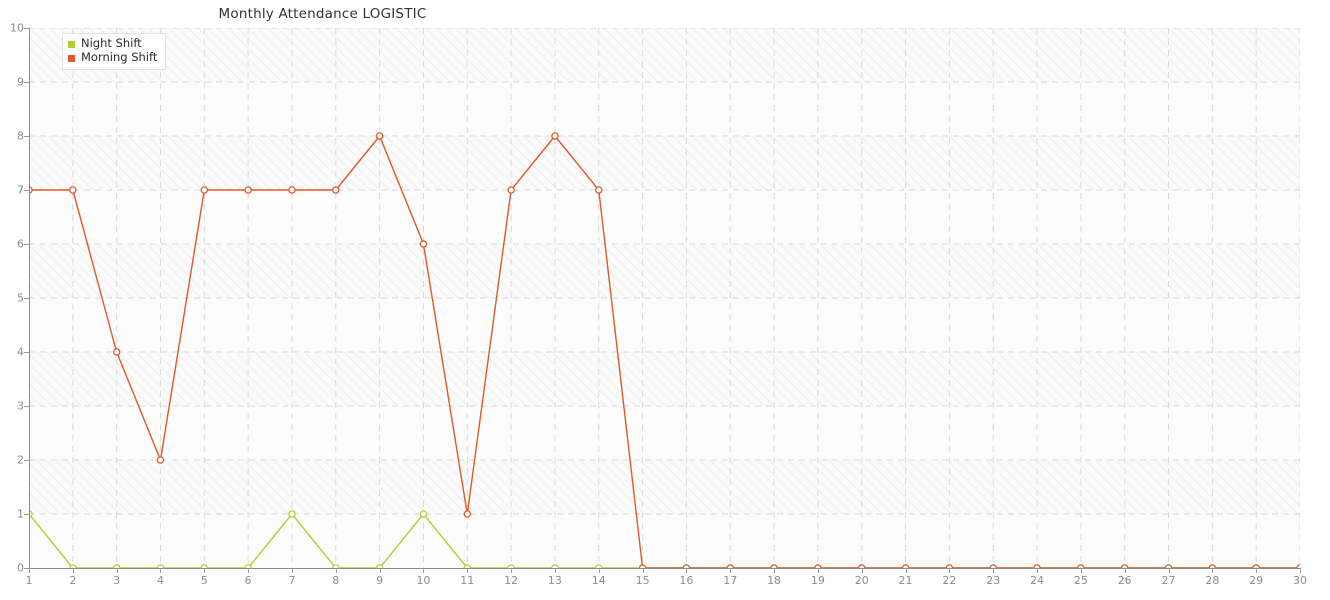 Image resolution: width=1330 pixels, height=600 pixels. What do you see at coordinates (1212, 580) in the screenshot?
I see `x-tick-label: 28` at bounding box center [1212, 580].